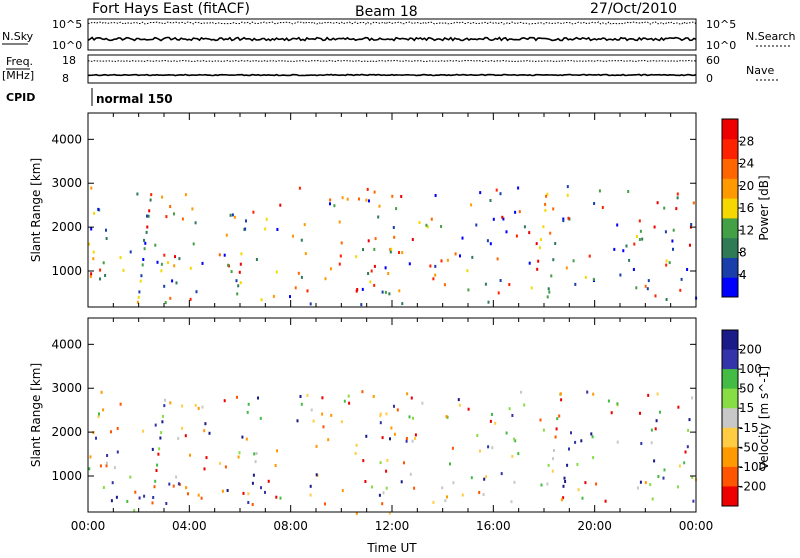 The height and width of the screenshot is (558, 800). Describe the element at coordinates (713, 60) in the screenshot. I see `nave-tick-top: 60` at that location.